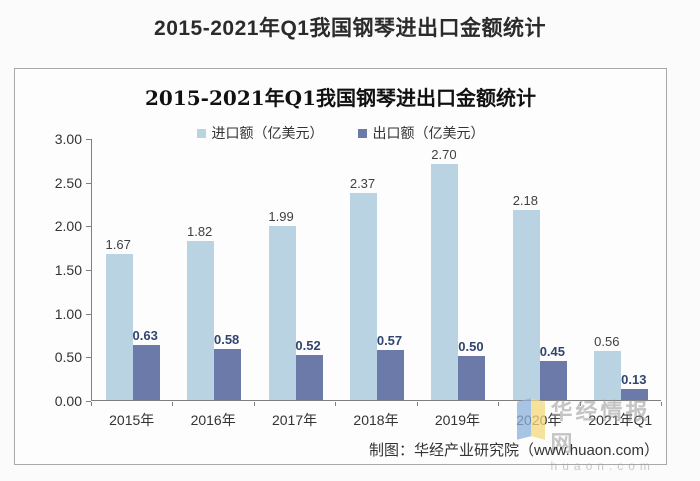 The width and height of the screenshot is (700, 481). I want to click on y-axis-tick-label: 3.00, so click(68, 139).